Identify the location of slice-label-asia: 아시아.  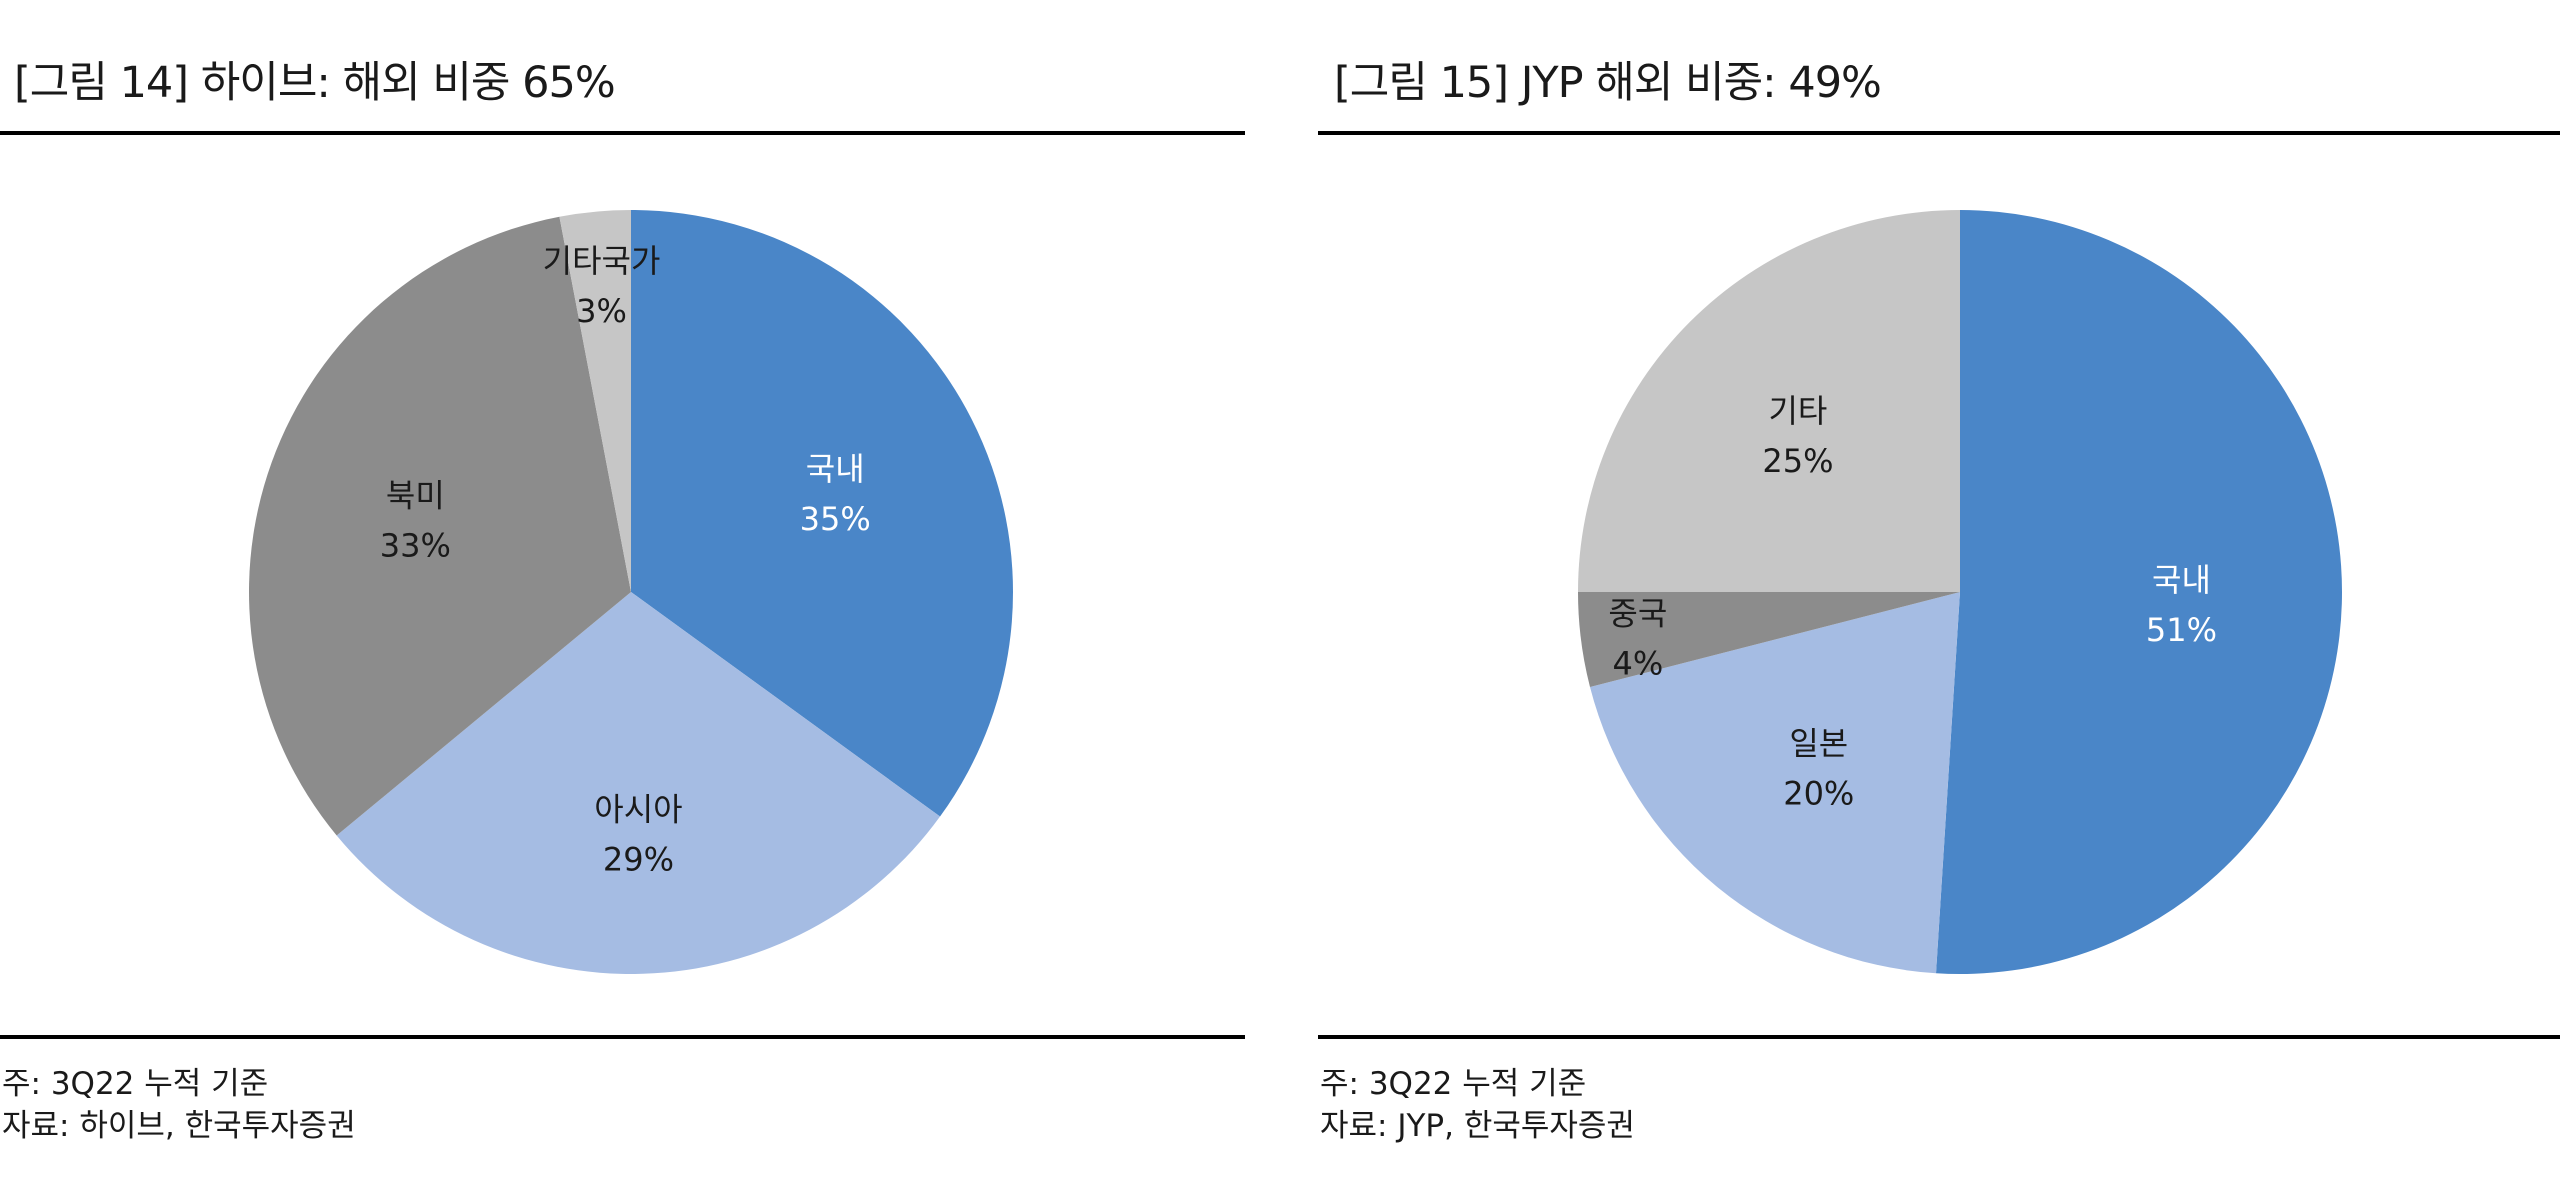
(638, 810).